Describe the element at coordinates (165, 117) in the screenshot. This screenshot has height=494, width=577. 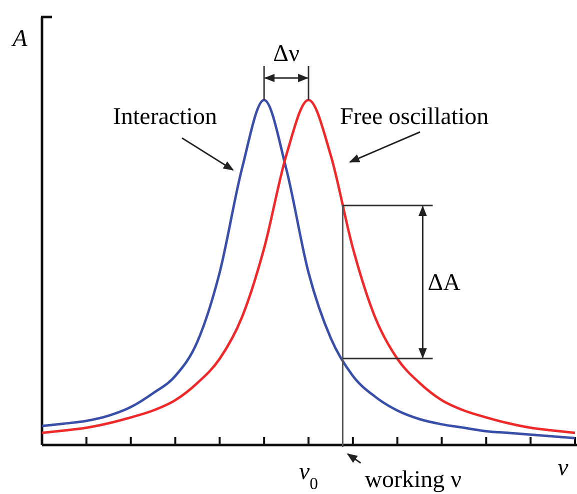
I see `annotation: Interaction` at that location.